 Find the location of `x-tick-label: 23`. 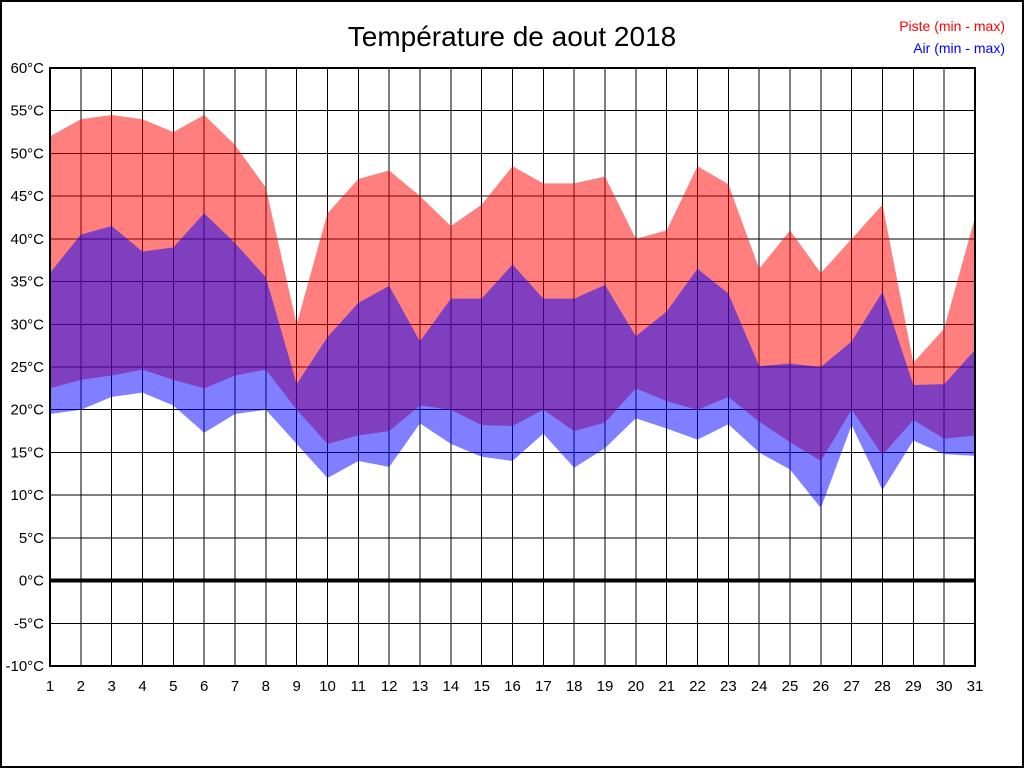

x-tick-label: 23 is located at coordinates (728, 686).